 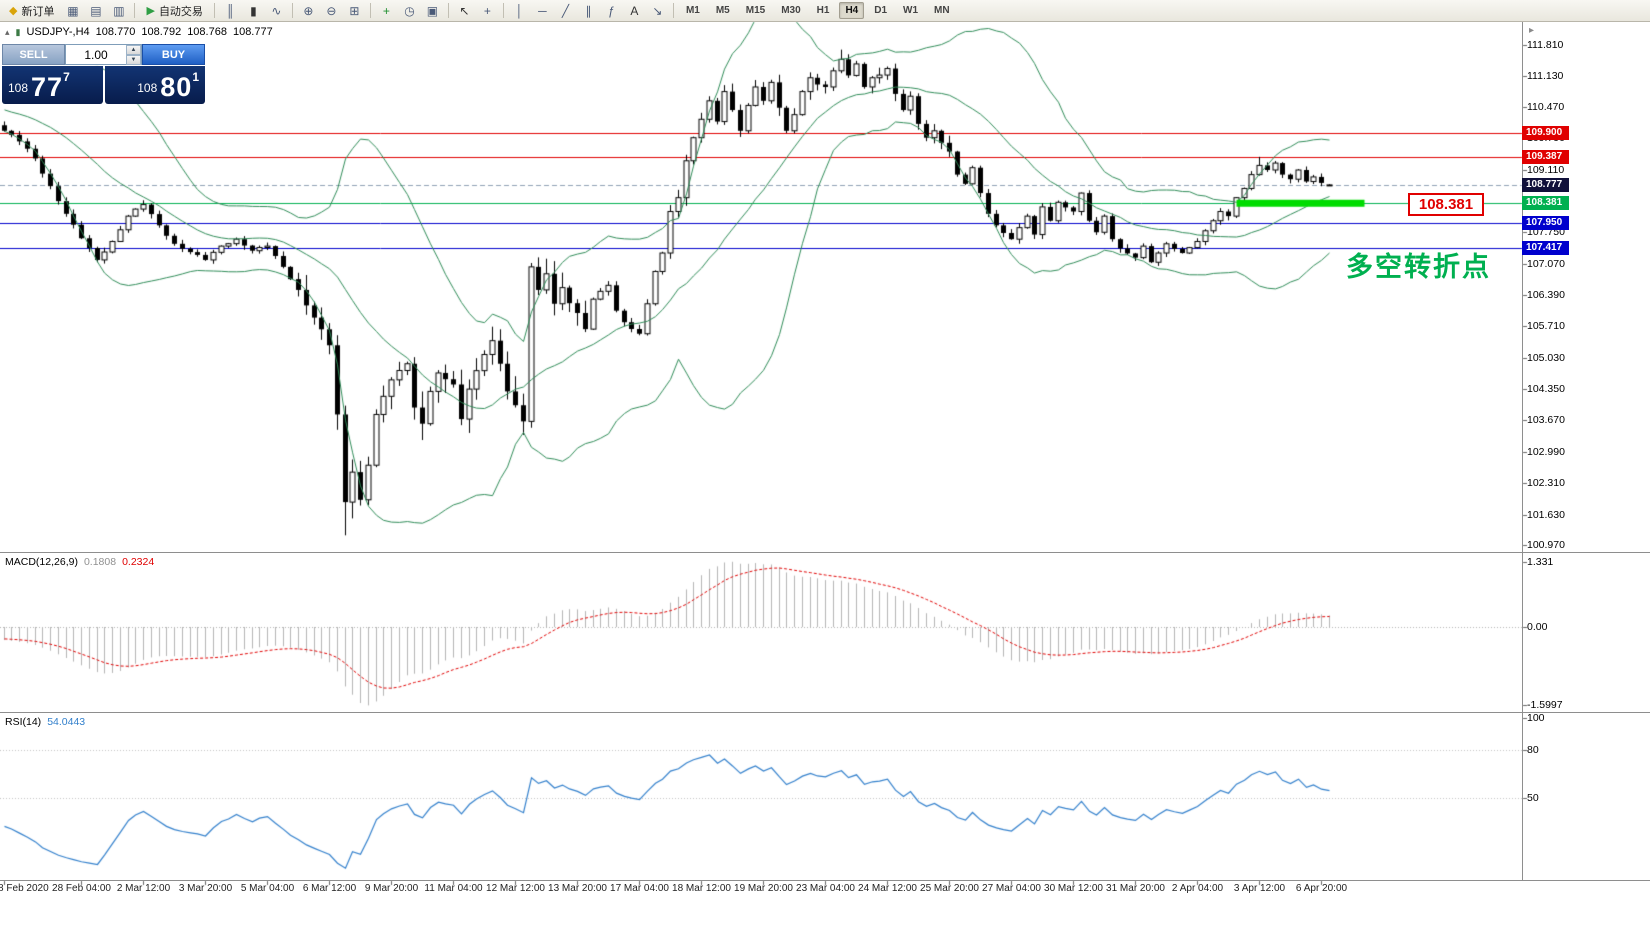 I want to click on time-axis-label: 17 Mar 04:00, so click(x=639, y=888).